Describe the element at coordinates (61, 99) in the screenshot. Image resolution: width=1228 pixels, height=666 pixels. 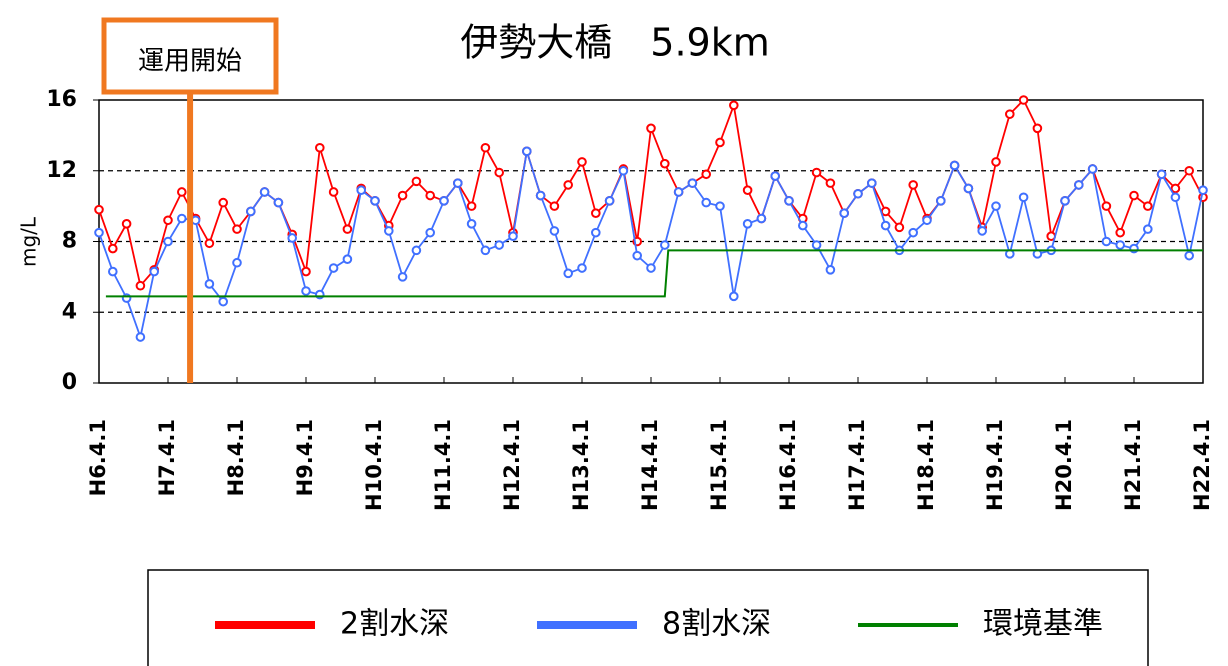
I see `y-tick-label: 16` at that location.